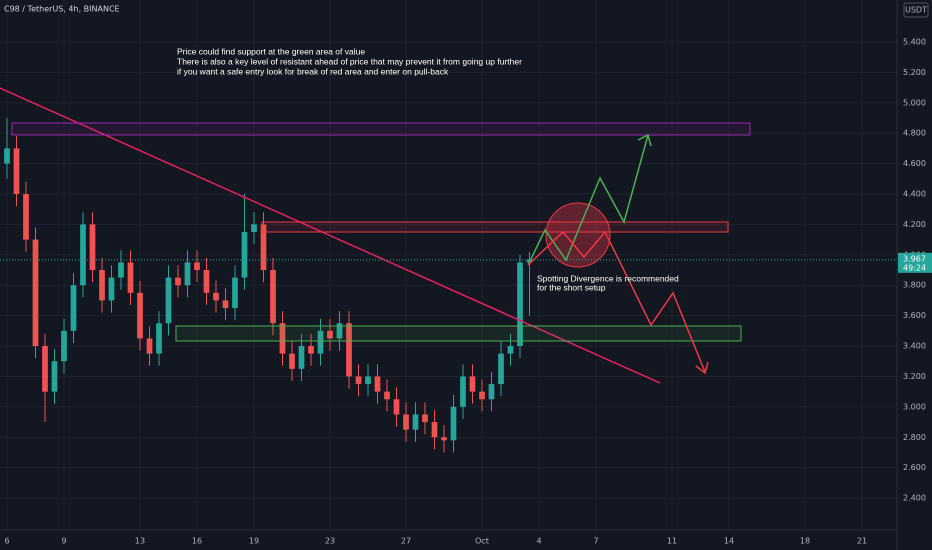  What do you see at coordinates (914, 133) in the screenshot?
I see `y-tick-label: 4.800` at bounding box center [914, 133].